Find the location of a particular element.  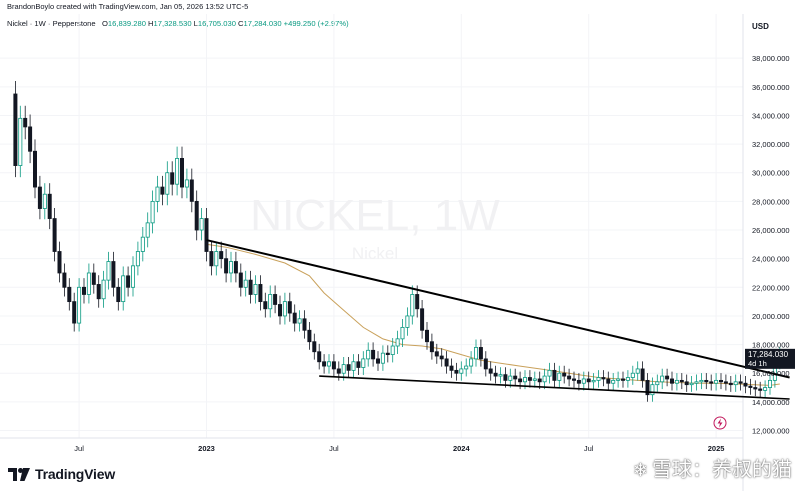

time-tick-label: 2024 is located at coordinates (462, 448).